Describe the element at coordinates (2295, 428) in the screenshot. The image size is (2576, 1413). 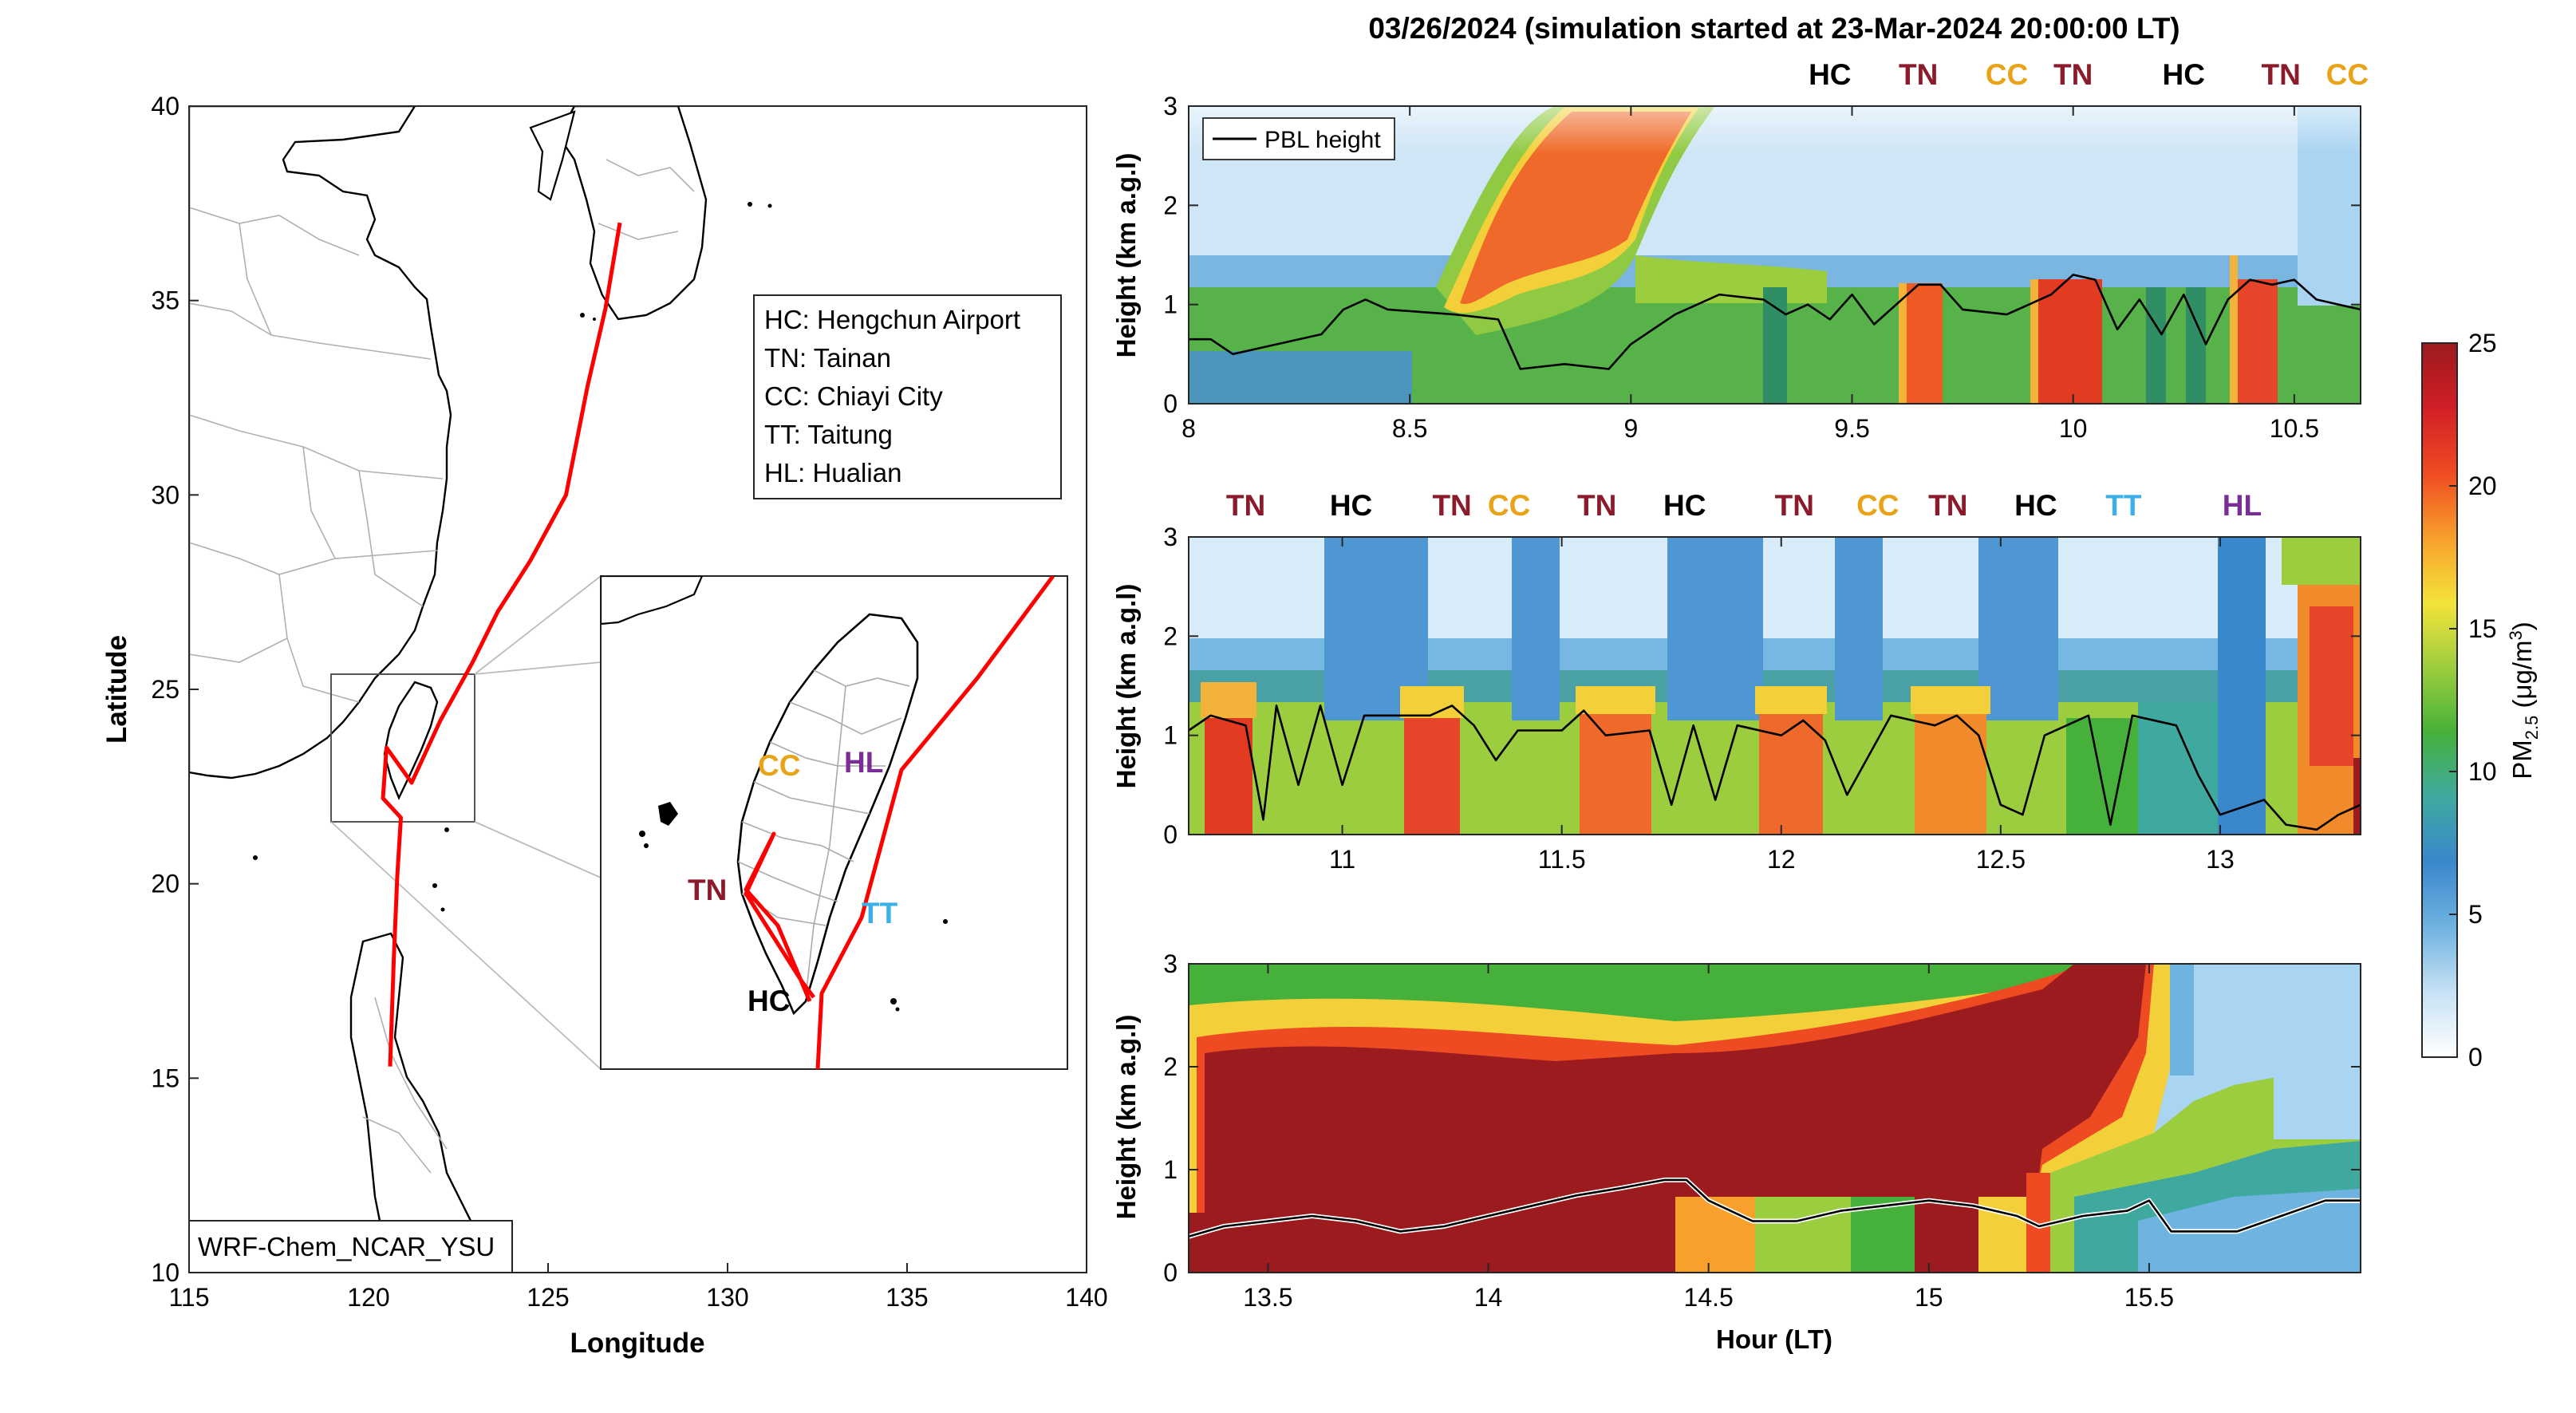
I see `x-tick-label: 10.5` at that location.